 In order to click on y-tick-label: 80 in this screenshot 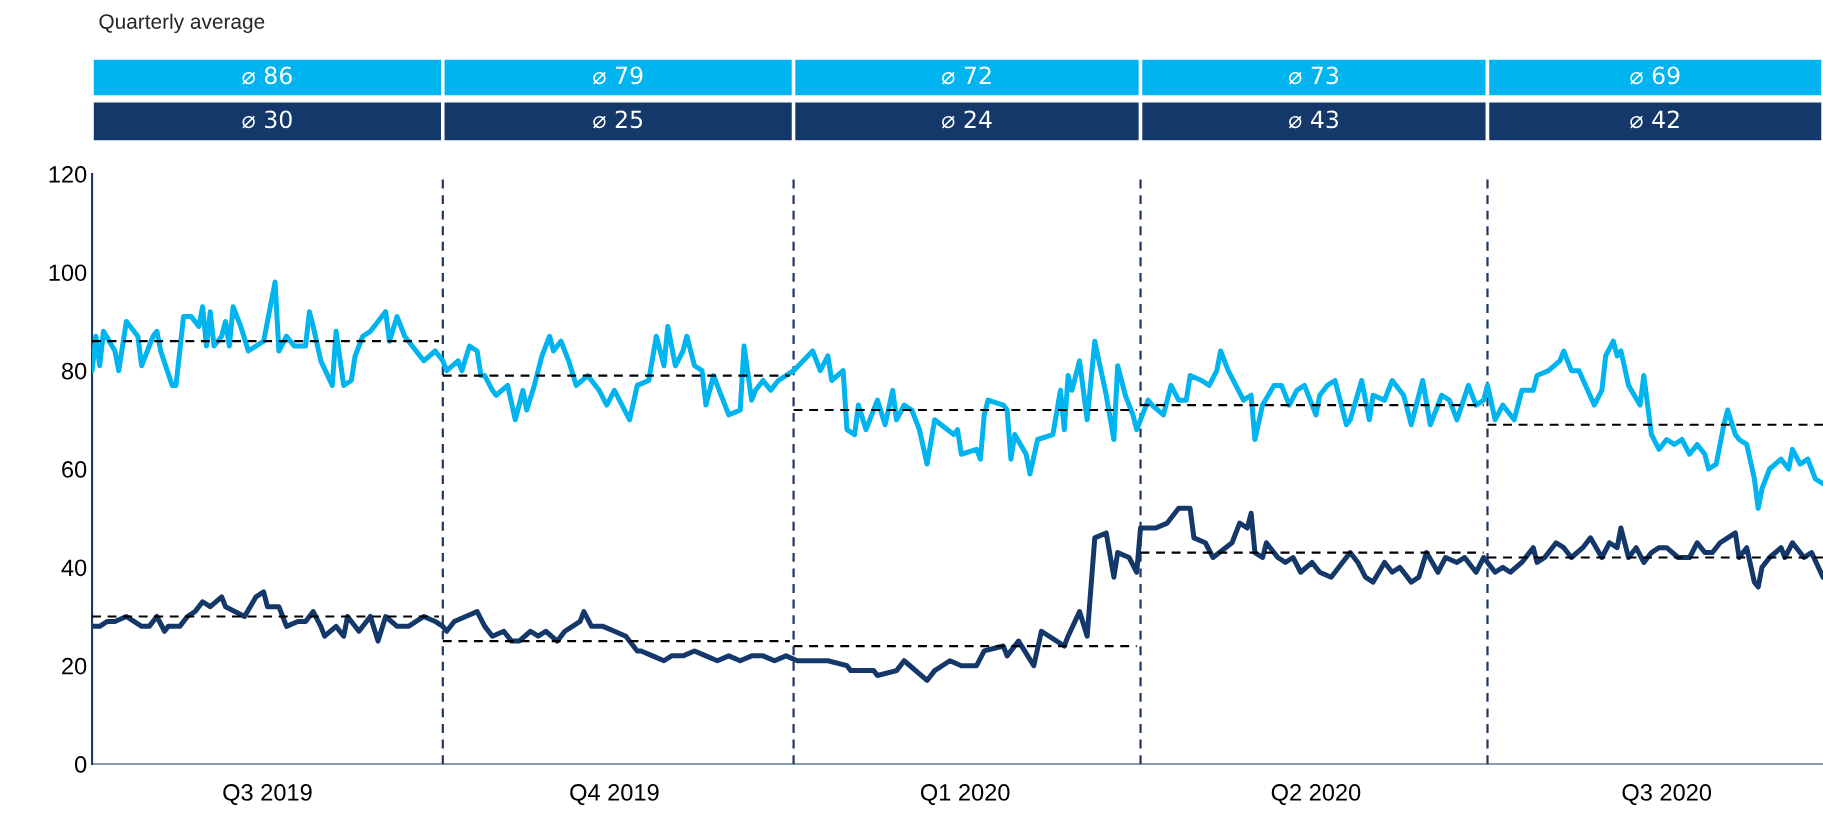, I will do `click(74, 371)`.